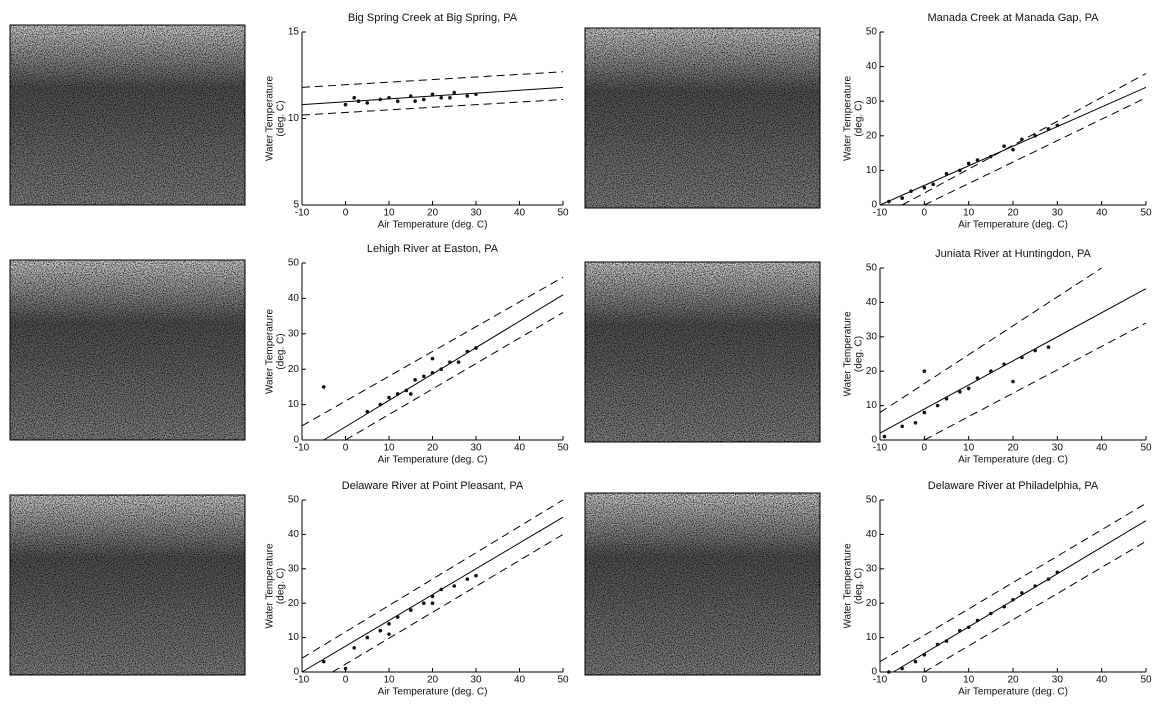 Image resolution: width=1159 pixels, height=709 pixels. What do you see at coordinates (433, 249) in the screenshot?
I see `chart-title: Lehigh River at Easton, PA` at bounding box center [433, 249].